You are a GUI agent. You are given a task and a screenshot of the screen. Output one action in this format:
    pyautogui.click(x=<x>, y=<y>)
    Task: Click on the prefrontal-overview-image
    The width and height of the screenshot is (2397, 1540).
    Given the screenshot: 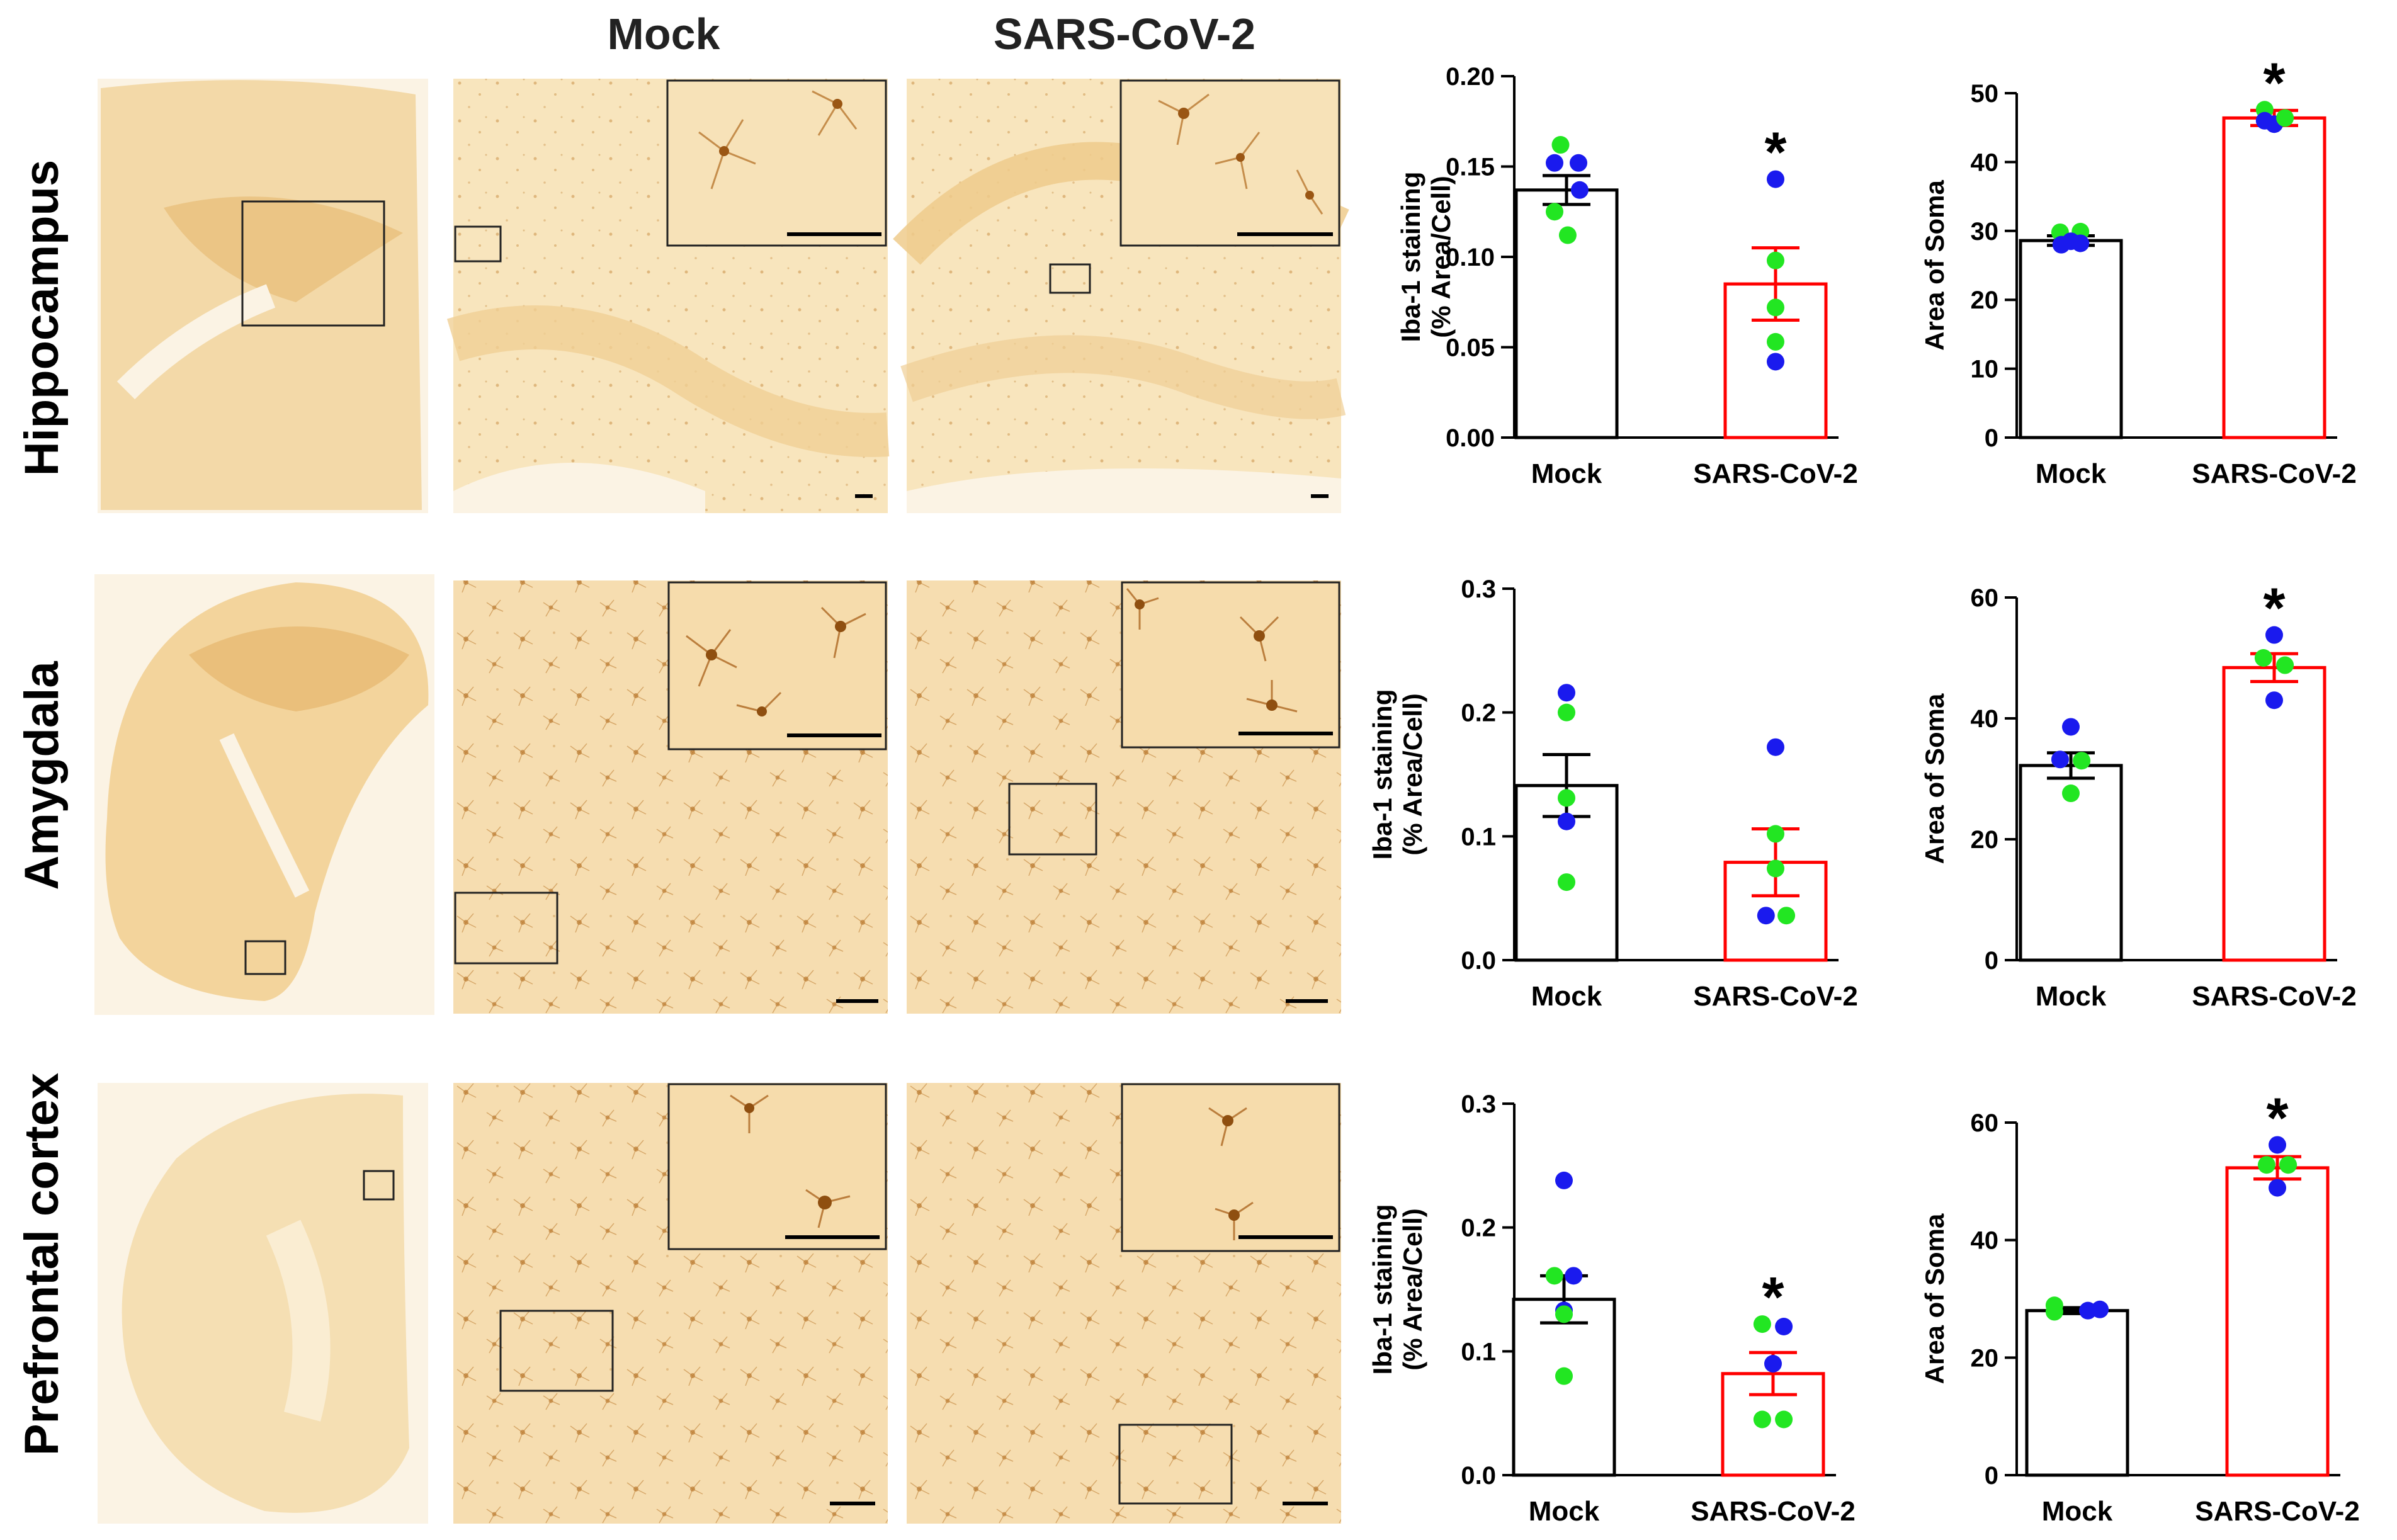 What is the action you would take?
    pyautogui.click(x=263, y=1303)
    